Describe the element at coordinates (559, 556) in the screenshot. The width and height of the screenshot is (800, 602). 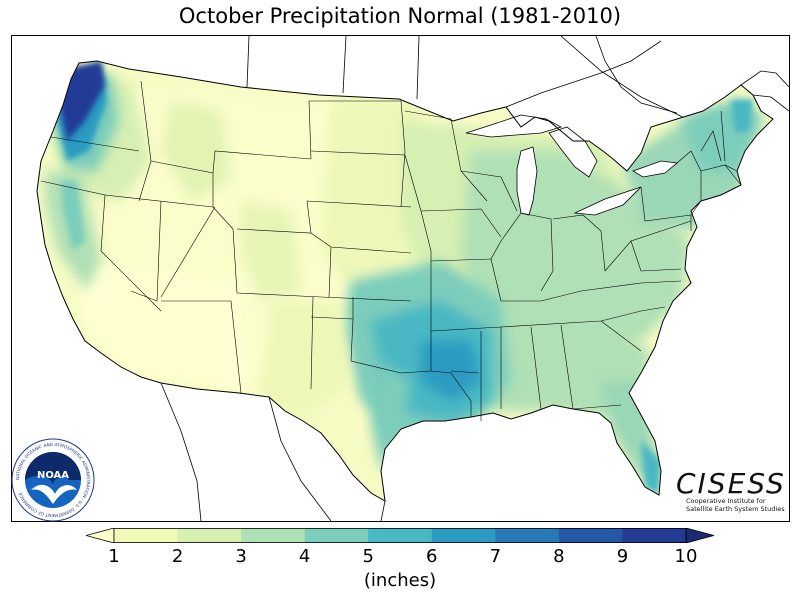
I see `colorbar-tick-label: 8` at that location.